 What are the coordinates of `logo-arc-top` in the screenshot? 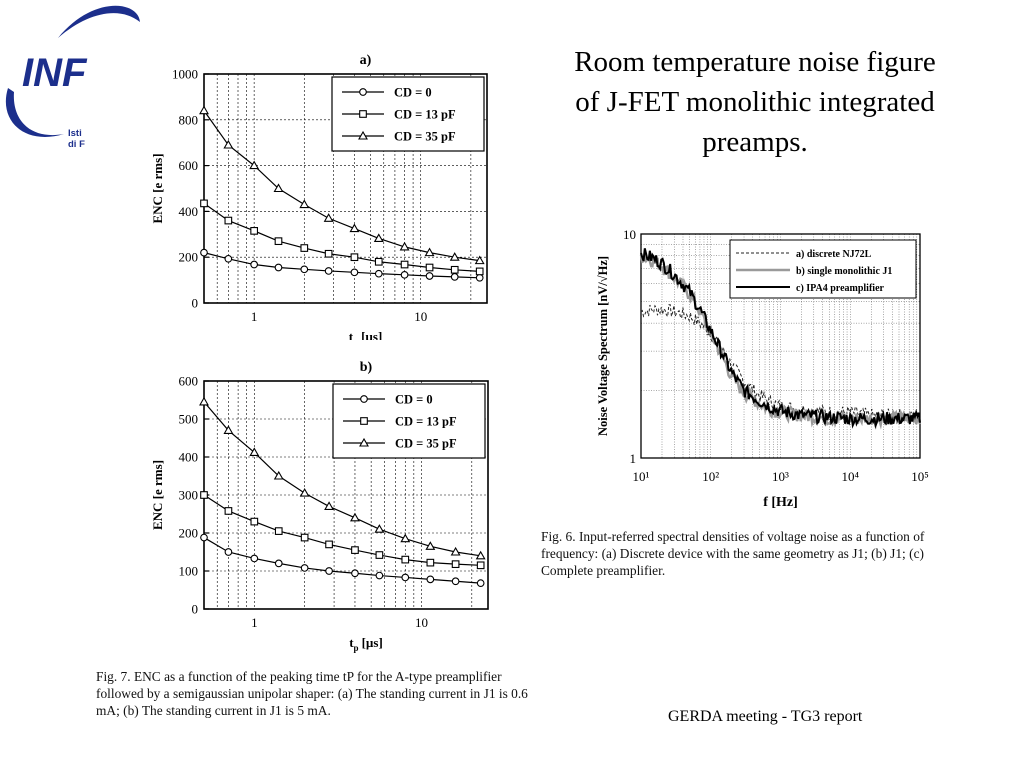 It's located at (99, 21).